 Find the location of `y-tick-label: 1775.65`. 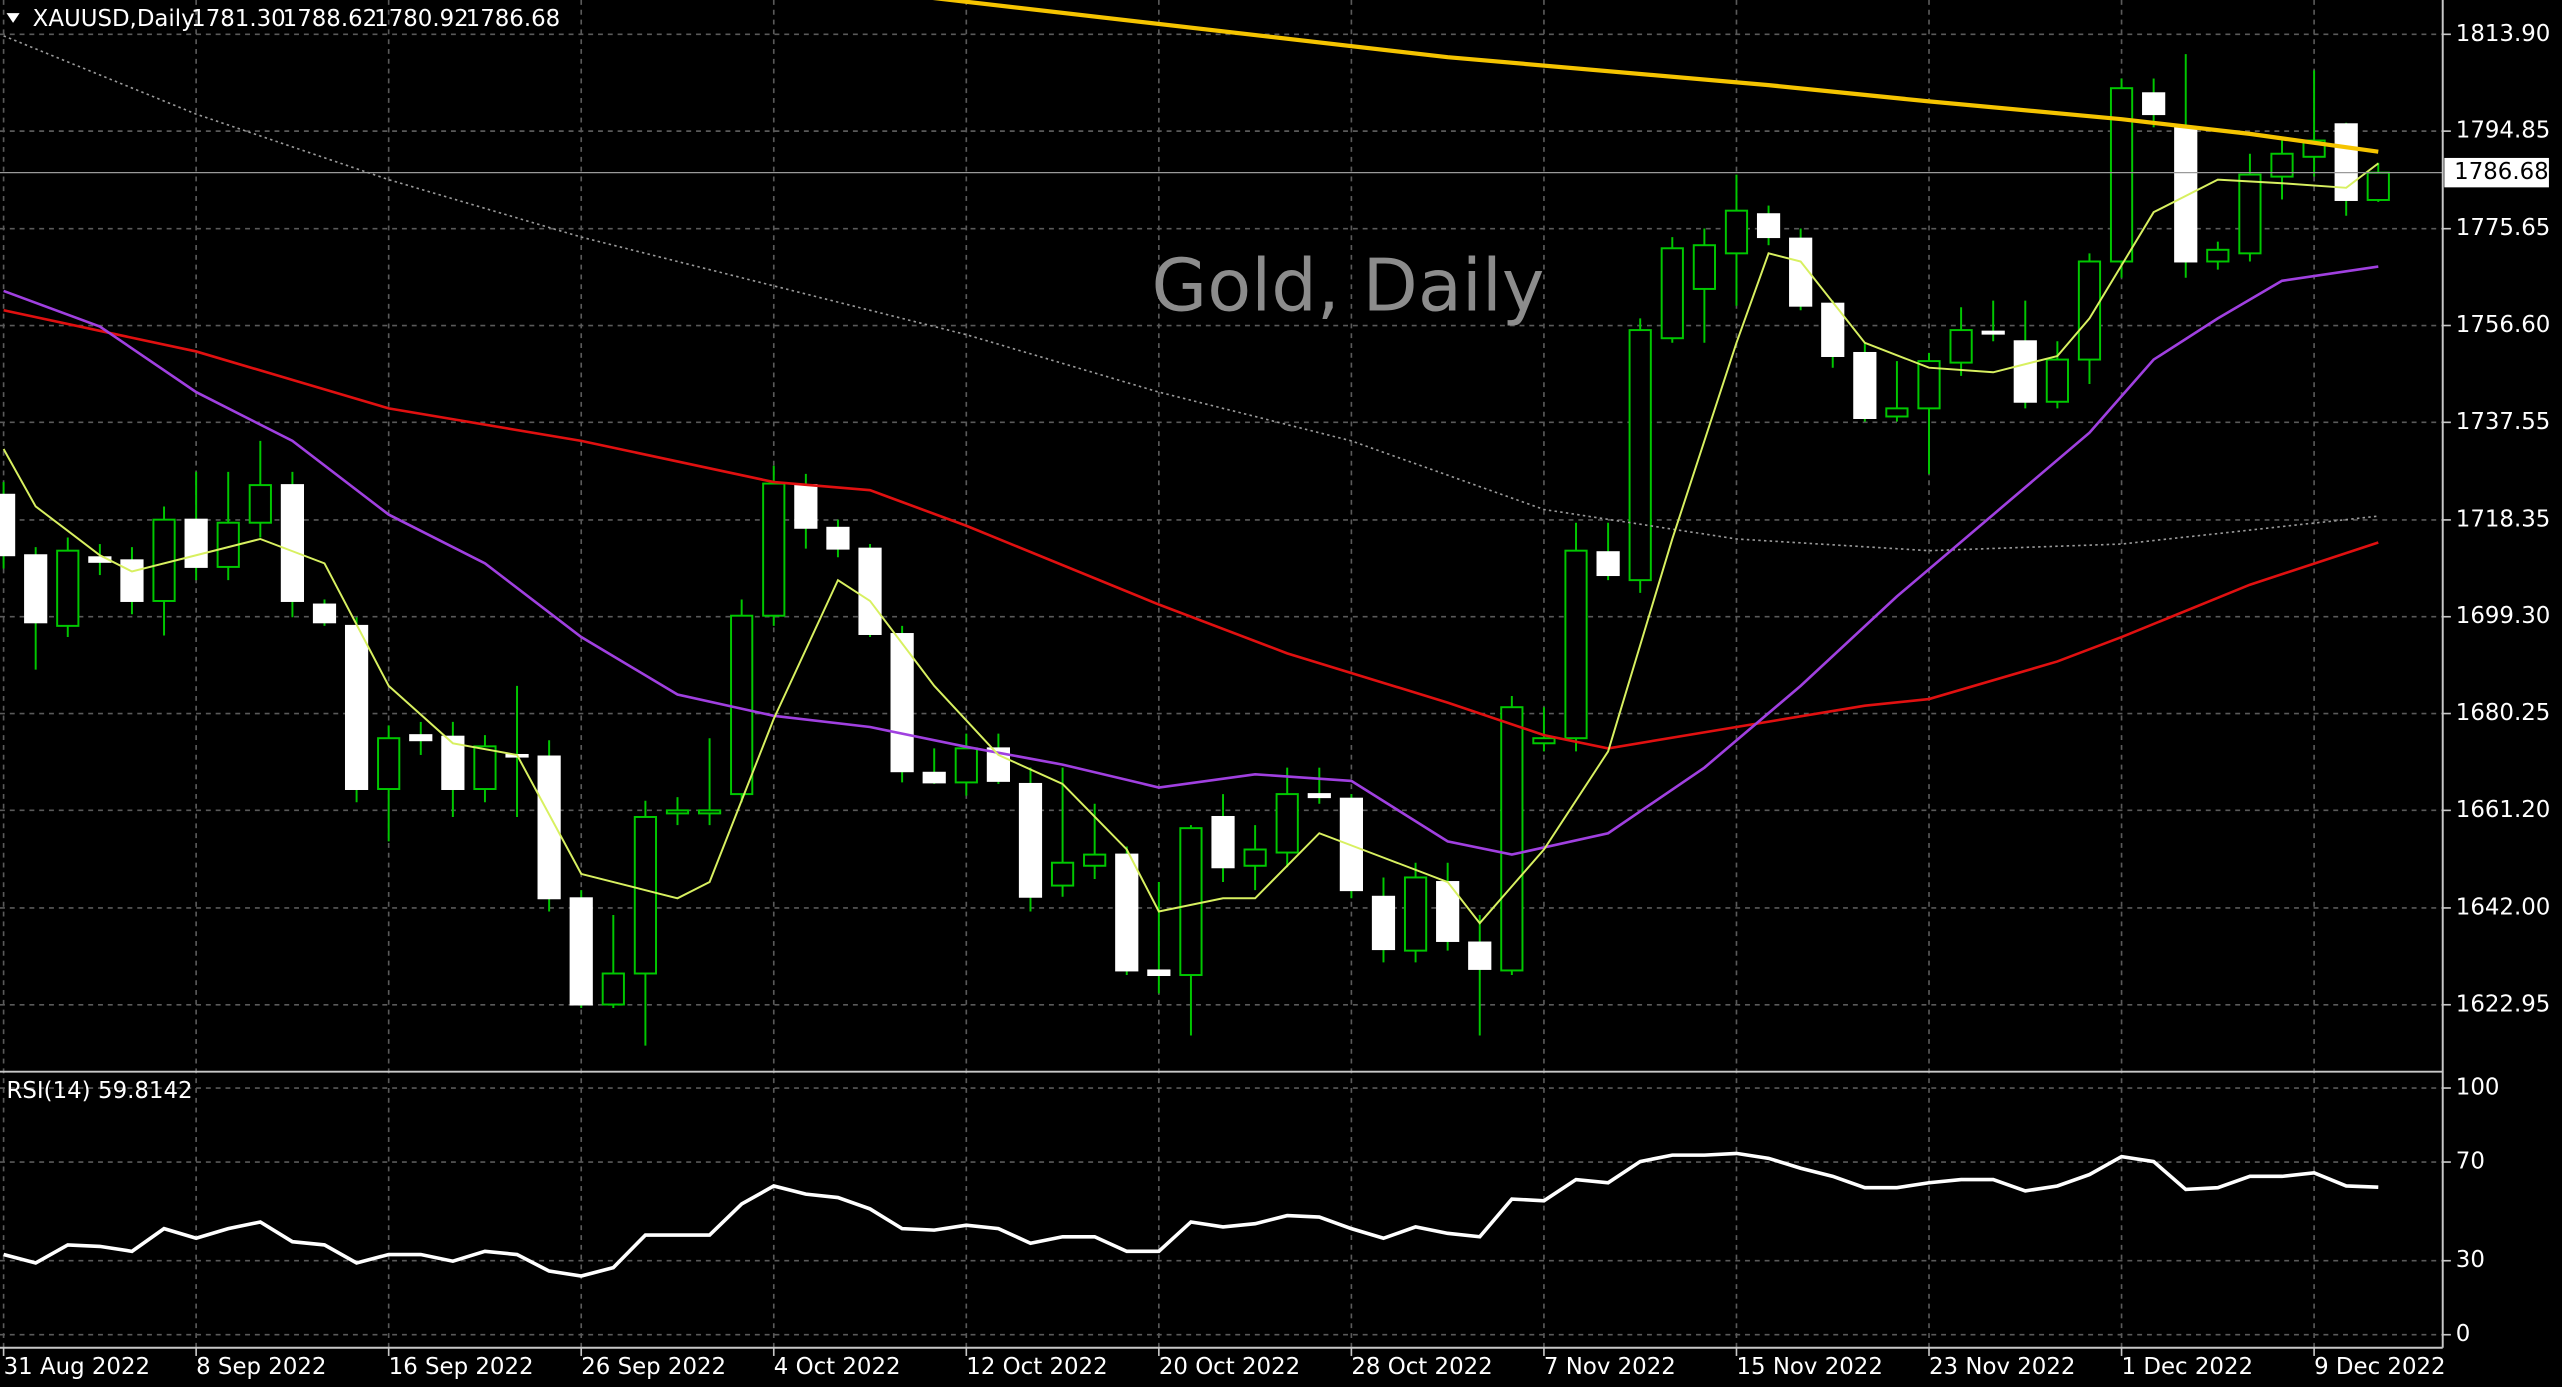

y-tick-label: 1775.65 is located at coordinates (2503, 228).